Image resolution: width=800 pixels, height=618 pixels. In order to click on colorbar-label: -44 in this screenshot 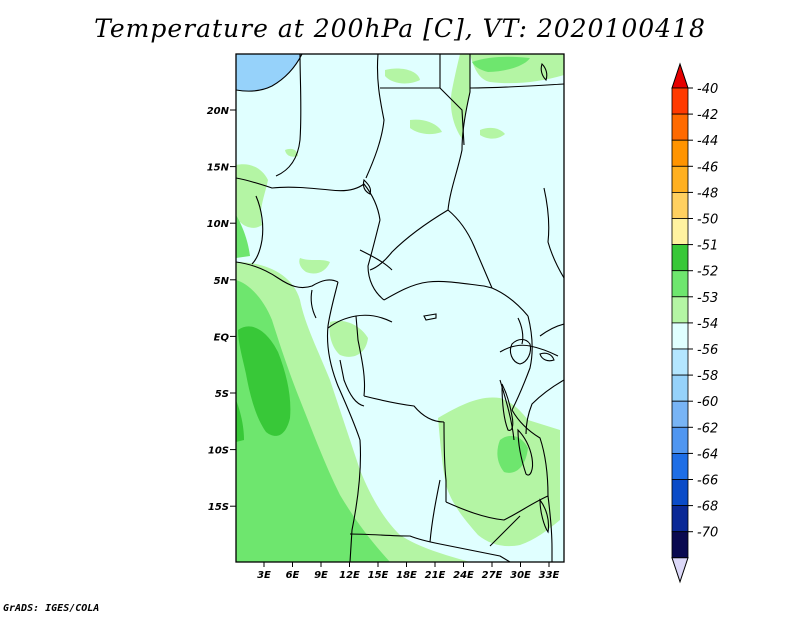, I will do `click(707, 141)`.